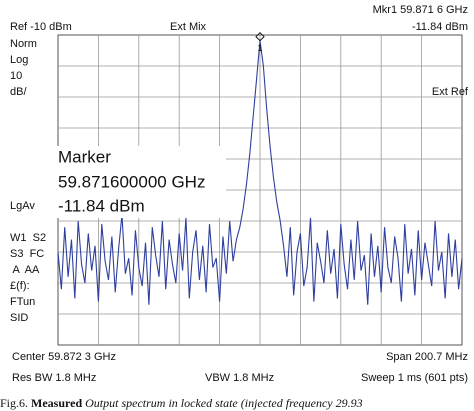 The width and height of the screenshot is (474, 411). Describe the element at coordinates (259, 48) in the screenshot. I see `marker-number: 1` at that location.